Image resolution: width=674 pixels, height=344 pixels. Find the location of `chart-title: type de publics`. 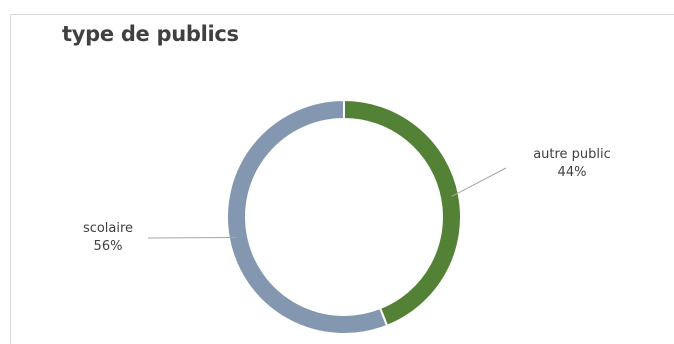

chart-title: type de publics is located at coordinates (150, 34).